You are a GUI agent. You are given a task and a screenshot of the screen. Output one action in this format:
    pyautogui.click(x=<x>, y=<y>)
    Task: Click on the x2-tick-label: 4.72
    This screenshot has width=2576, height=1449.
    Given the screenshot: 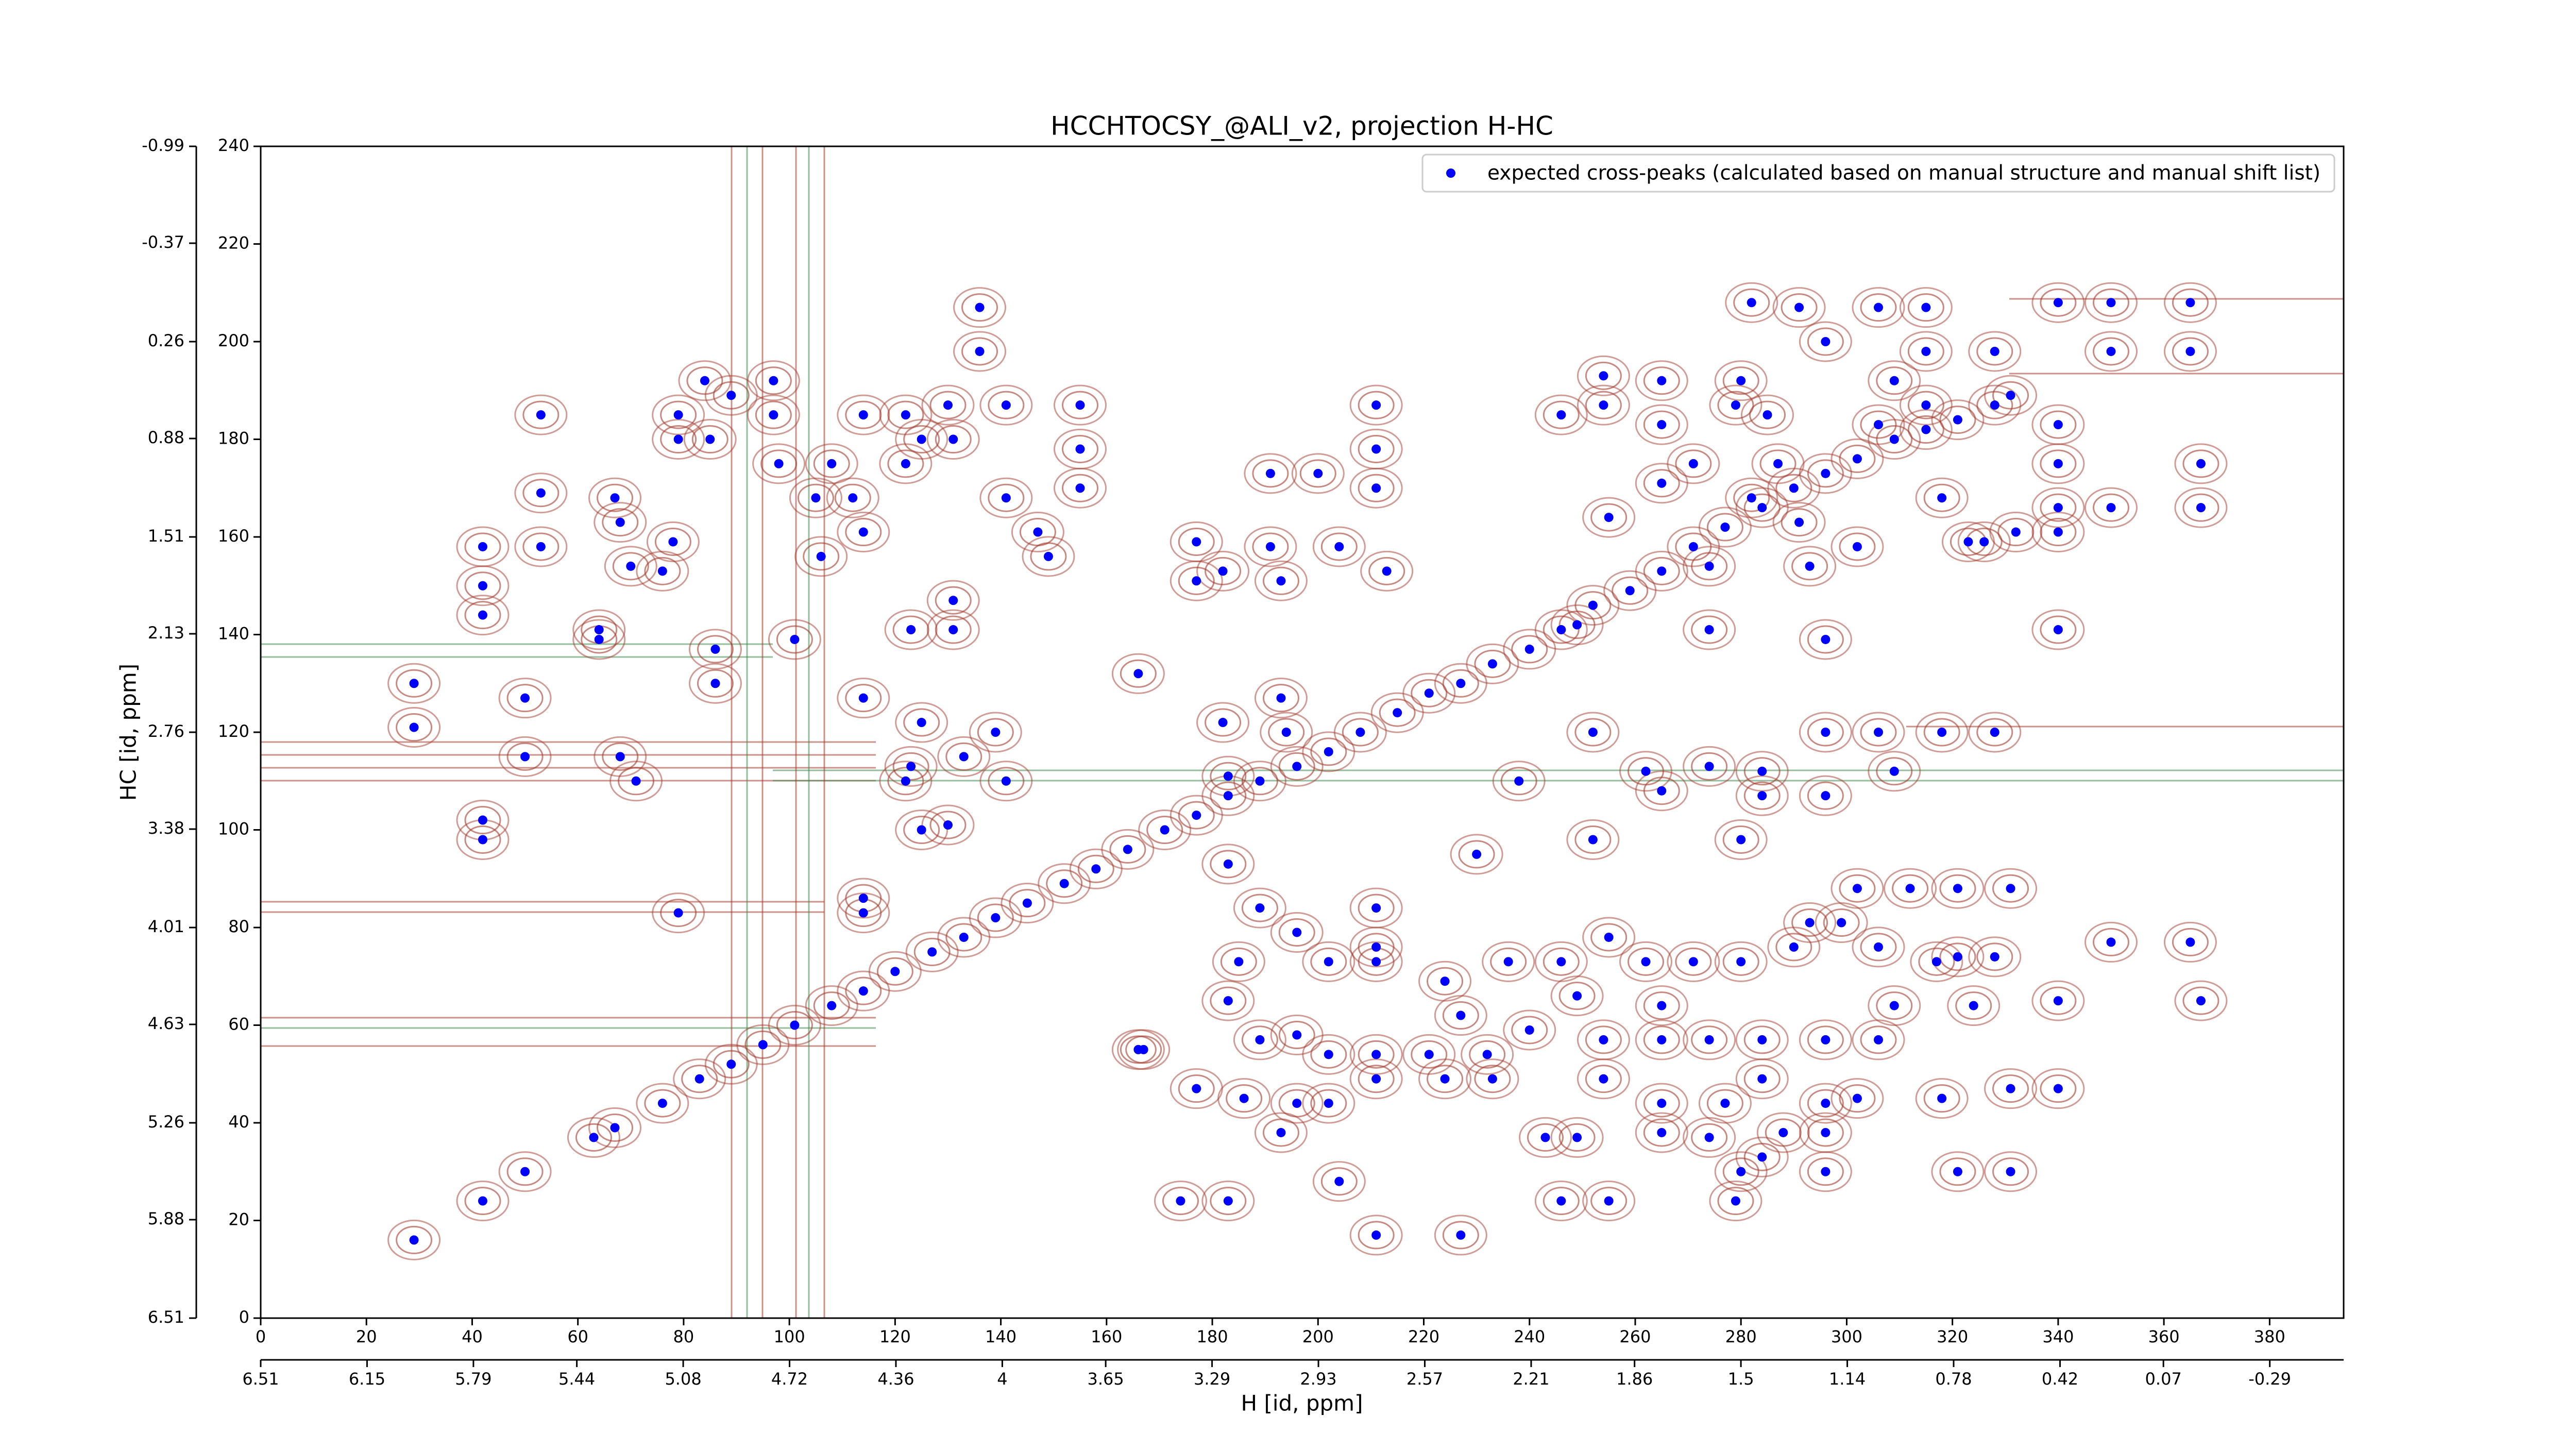 What is the action you would take?
    pyautogui.click(x=789, y=1379)
    